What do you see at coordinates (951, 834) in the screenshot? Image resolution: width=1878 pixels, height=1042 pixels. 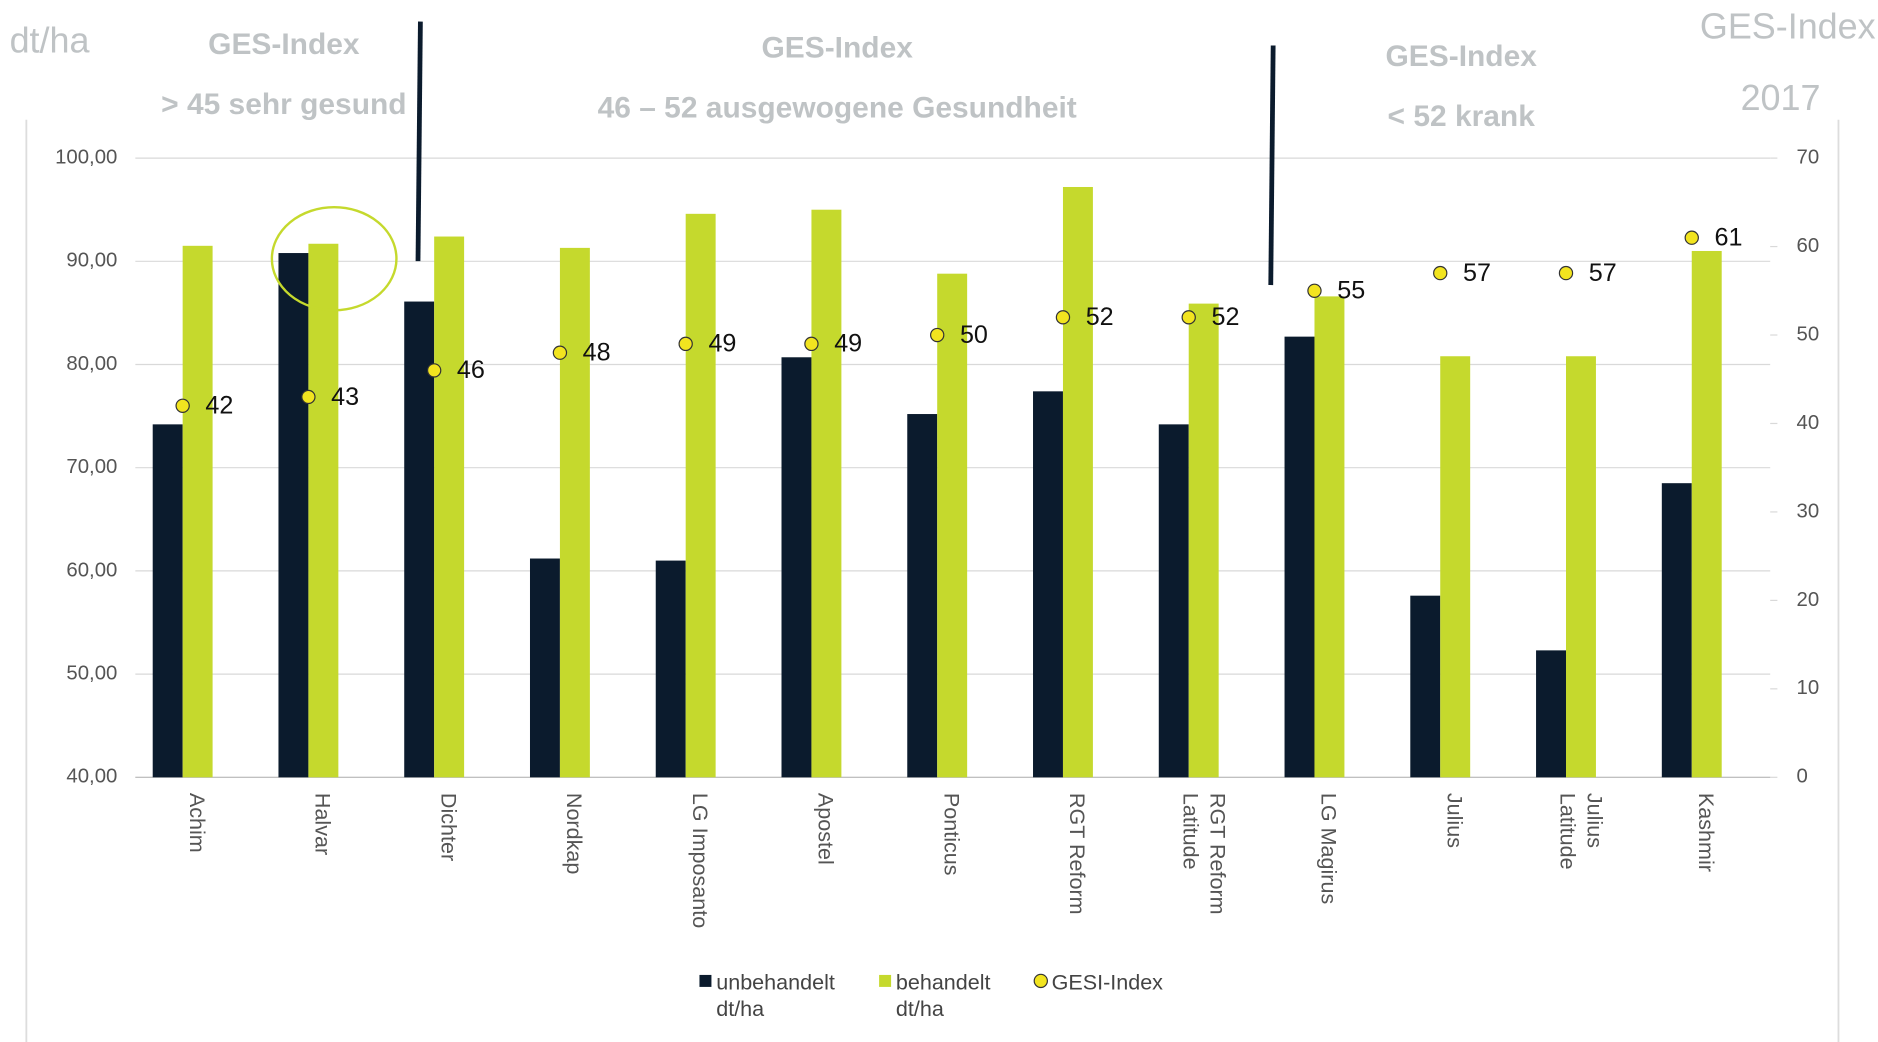 I see `x-tick-label: Ponticus` at bounding box center [951, 834].